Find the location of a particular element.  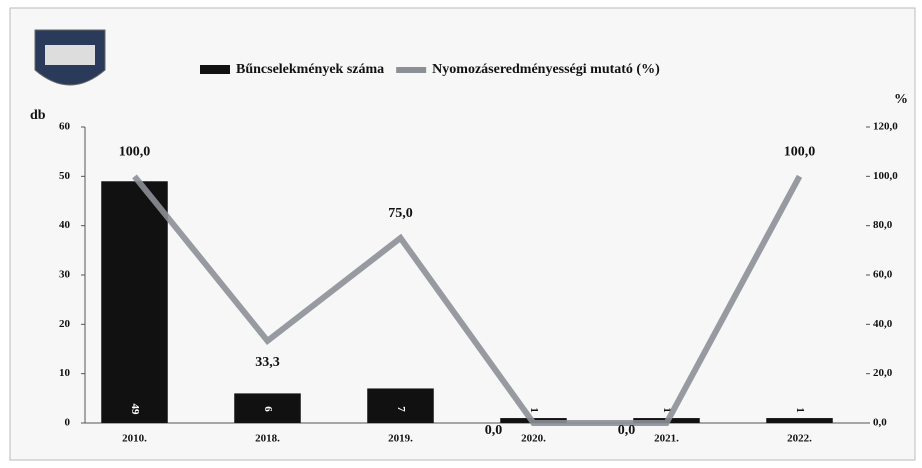

legend-label: Bűncselekmények száma is located at coordinates (310, 69).